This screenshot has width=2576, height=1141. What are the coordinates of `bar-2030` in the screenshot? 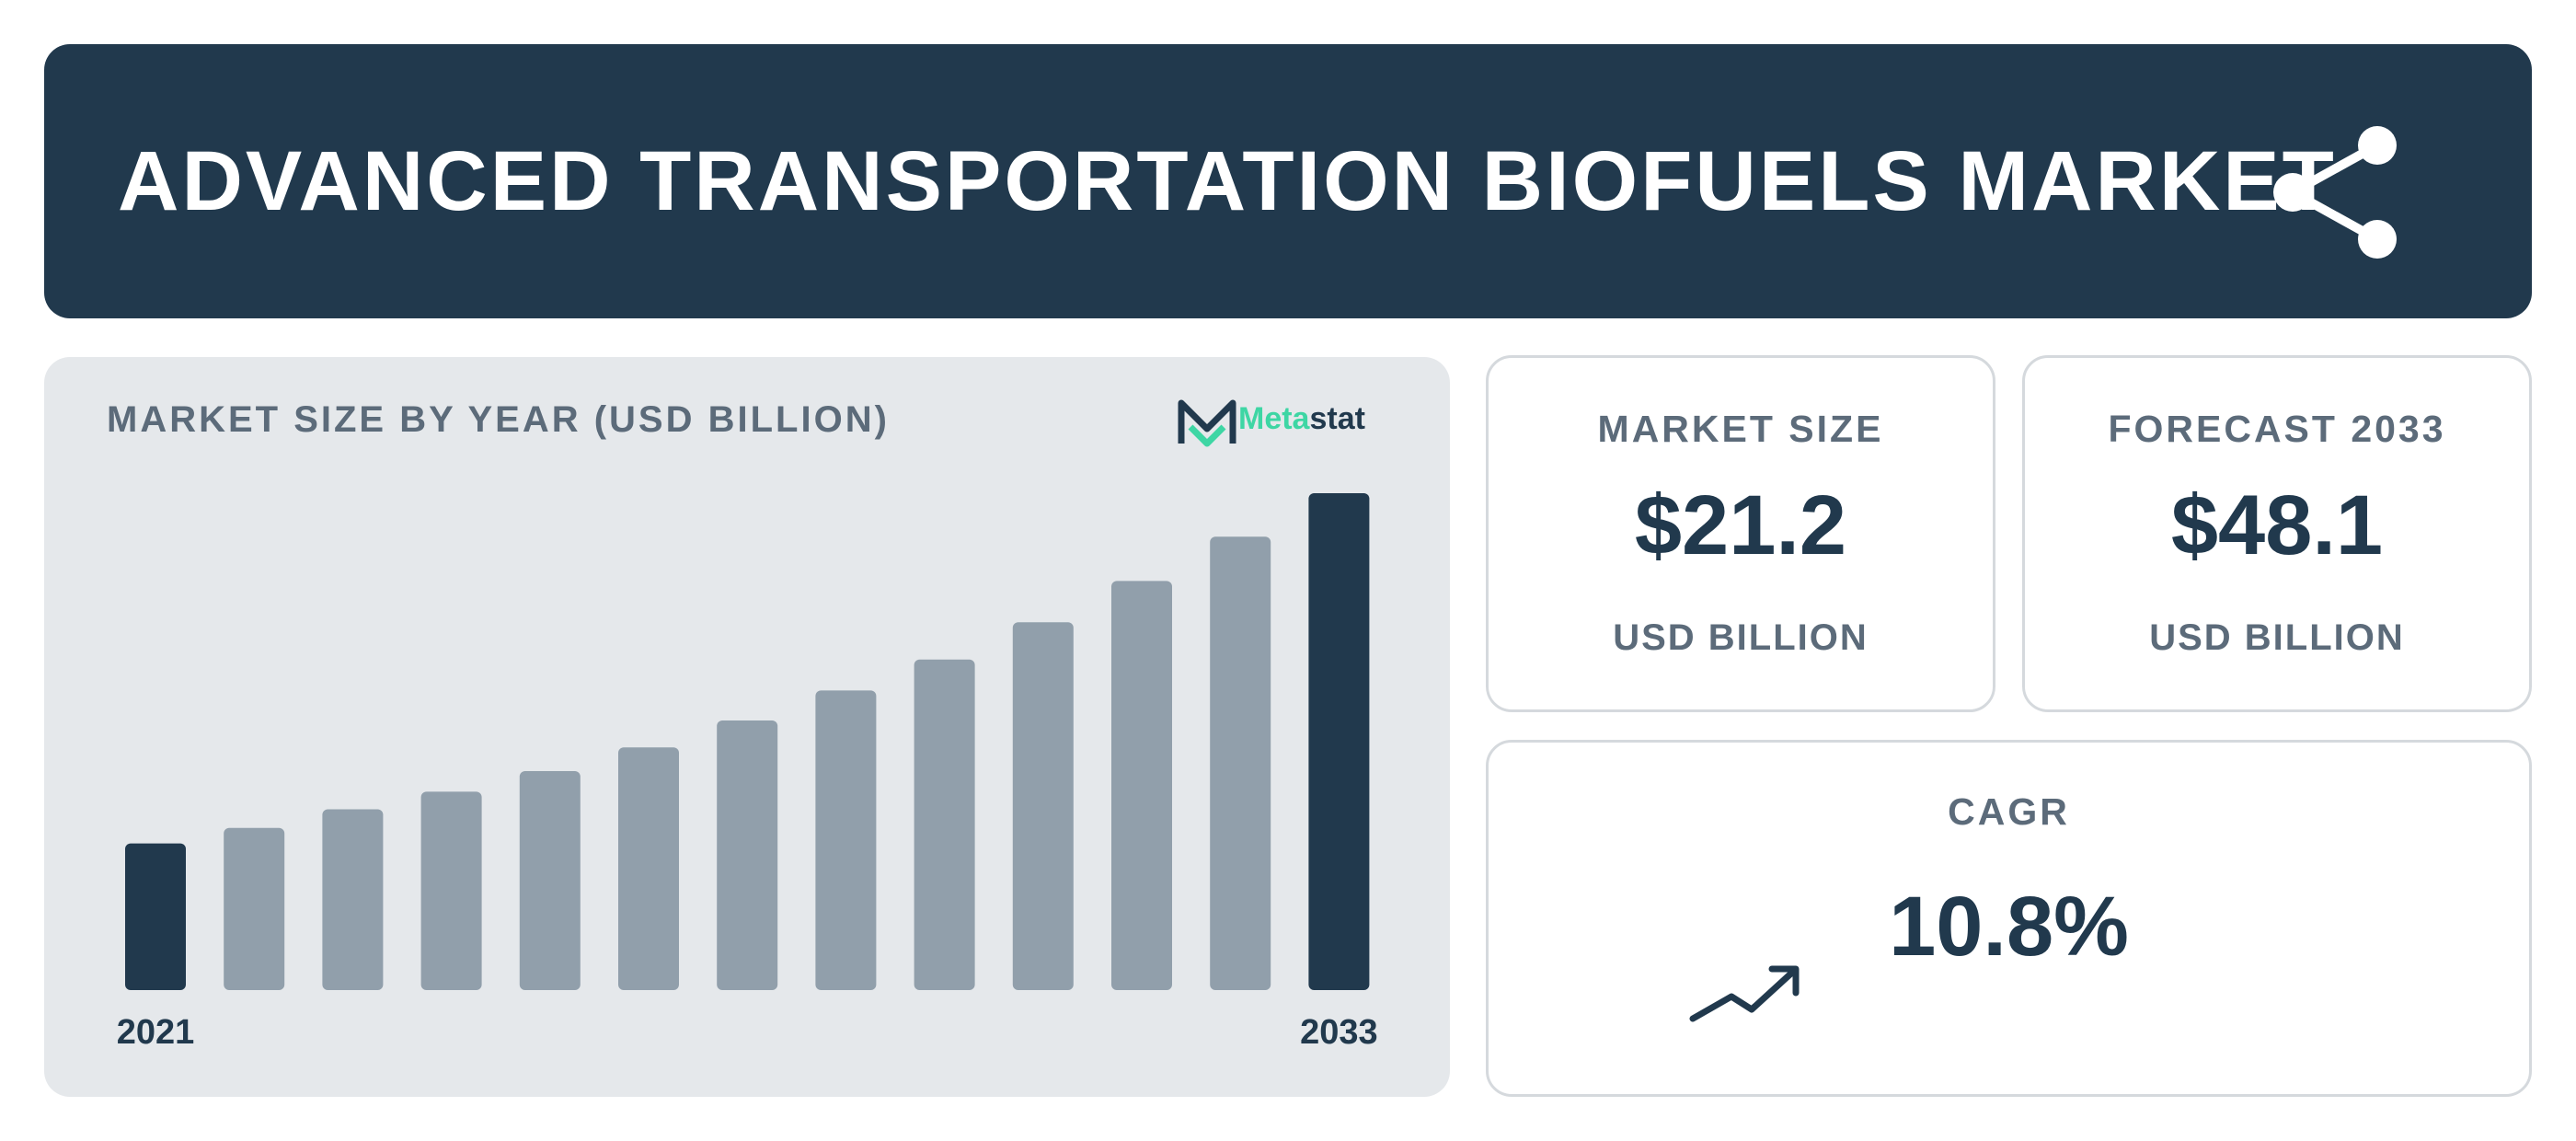 It's located at (1043, 806).